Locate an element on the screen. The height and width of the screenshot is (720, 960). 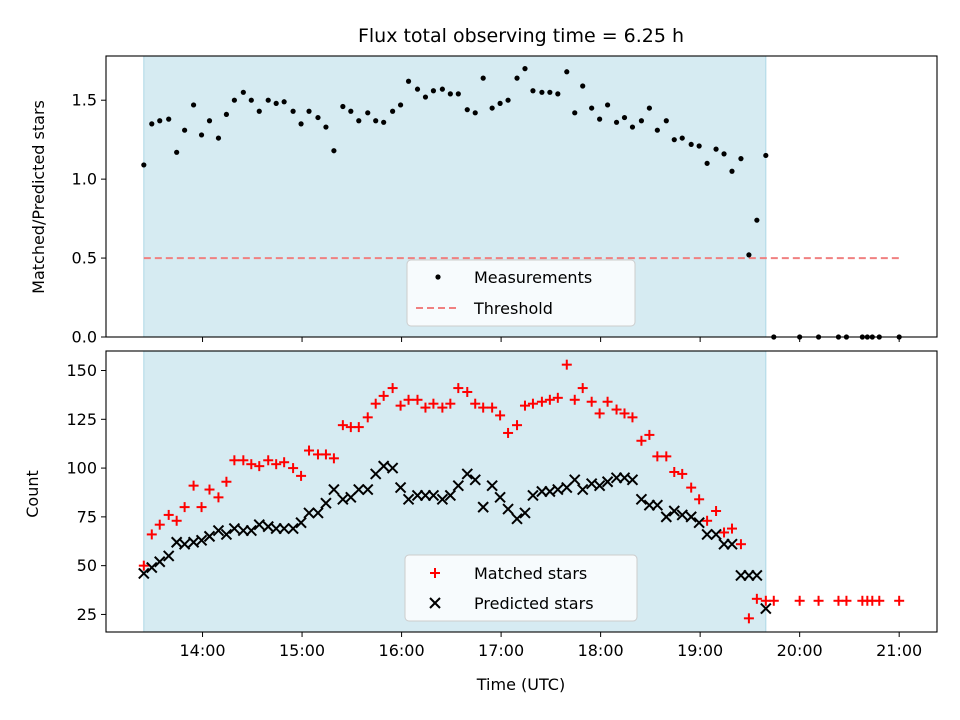
top-y-axis-label: Matched/Predicted stars is located at coordinates (38, 197).